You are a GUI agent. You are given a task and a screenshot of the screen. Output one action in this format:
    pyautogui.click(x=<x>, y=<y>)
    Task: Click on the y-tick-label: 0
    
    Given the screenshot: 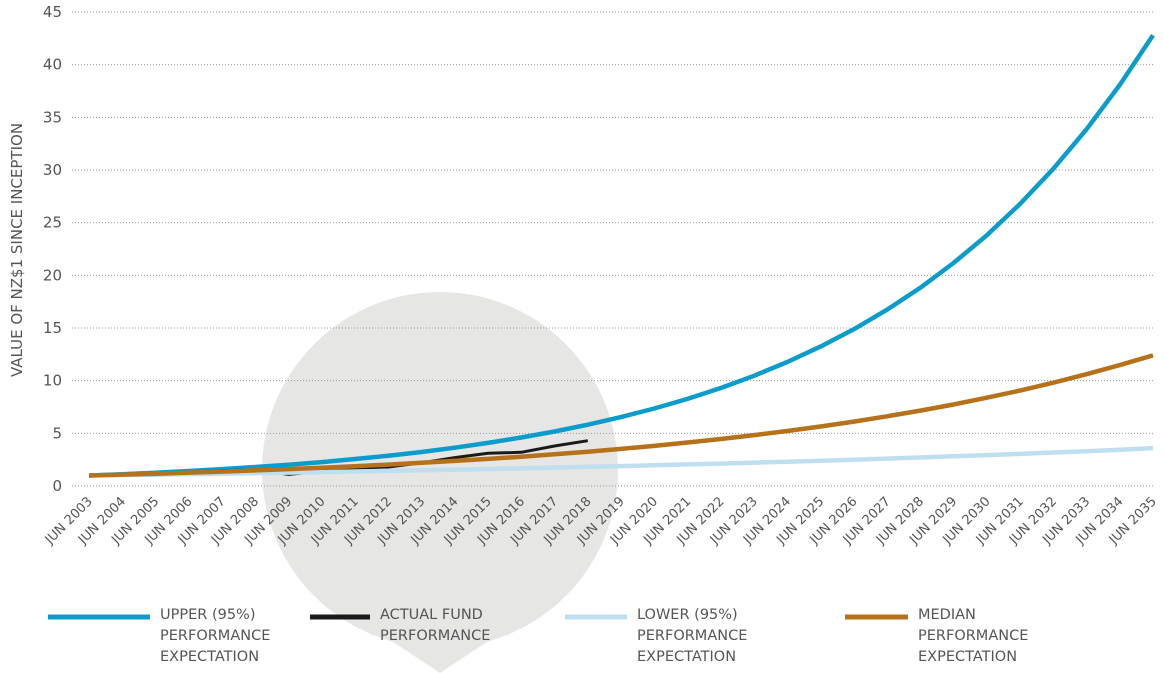 What is the action you would take?
    pyautogui.click(x=57, y=486)
    